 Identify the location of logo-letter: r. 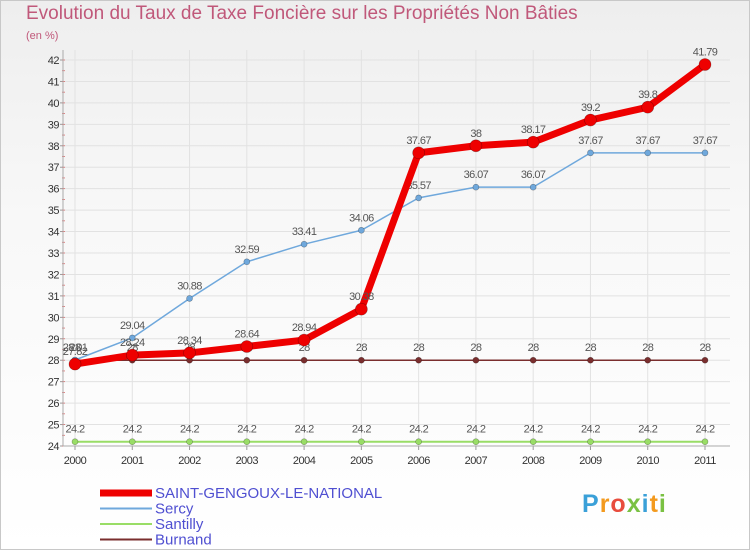
(605, 504).